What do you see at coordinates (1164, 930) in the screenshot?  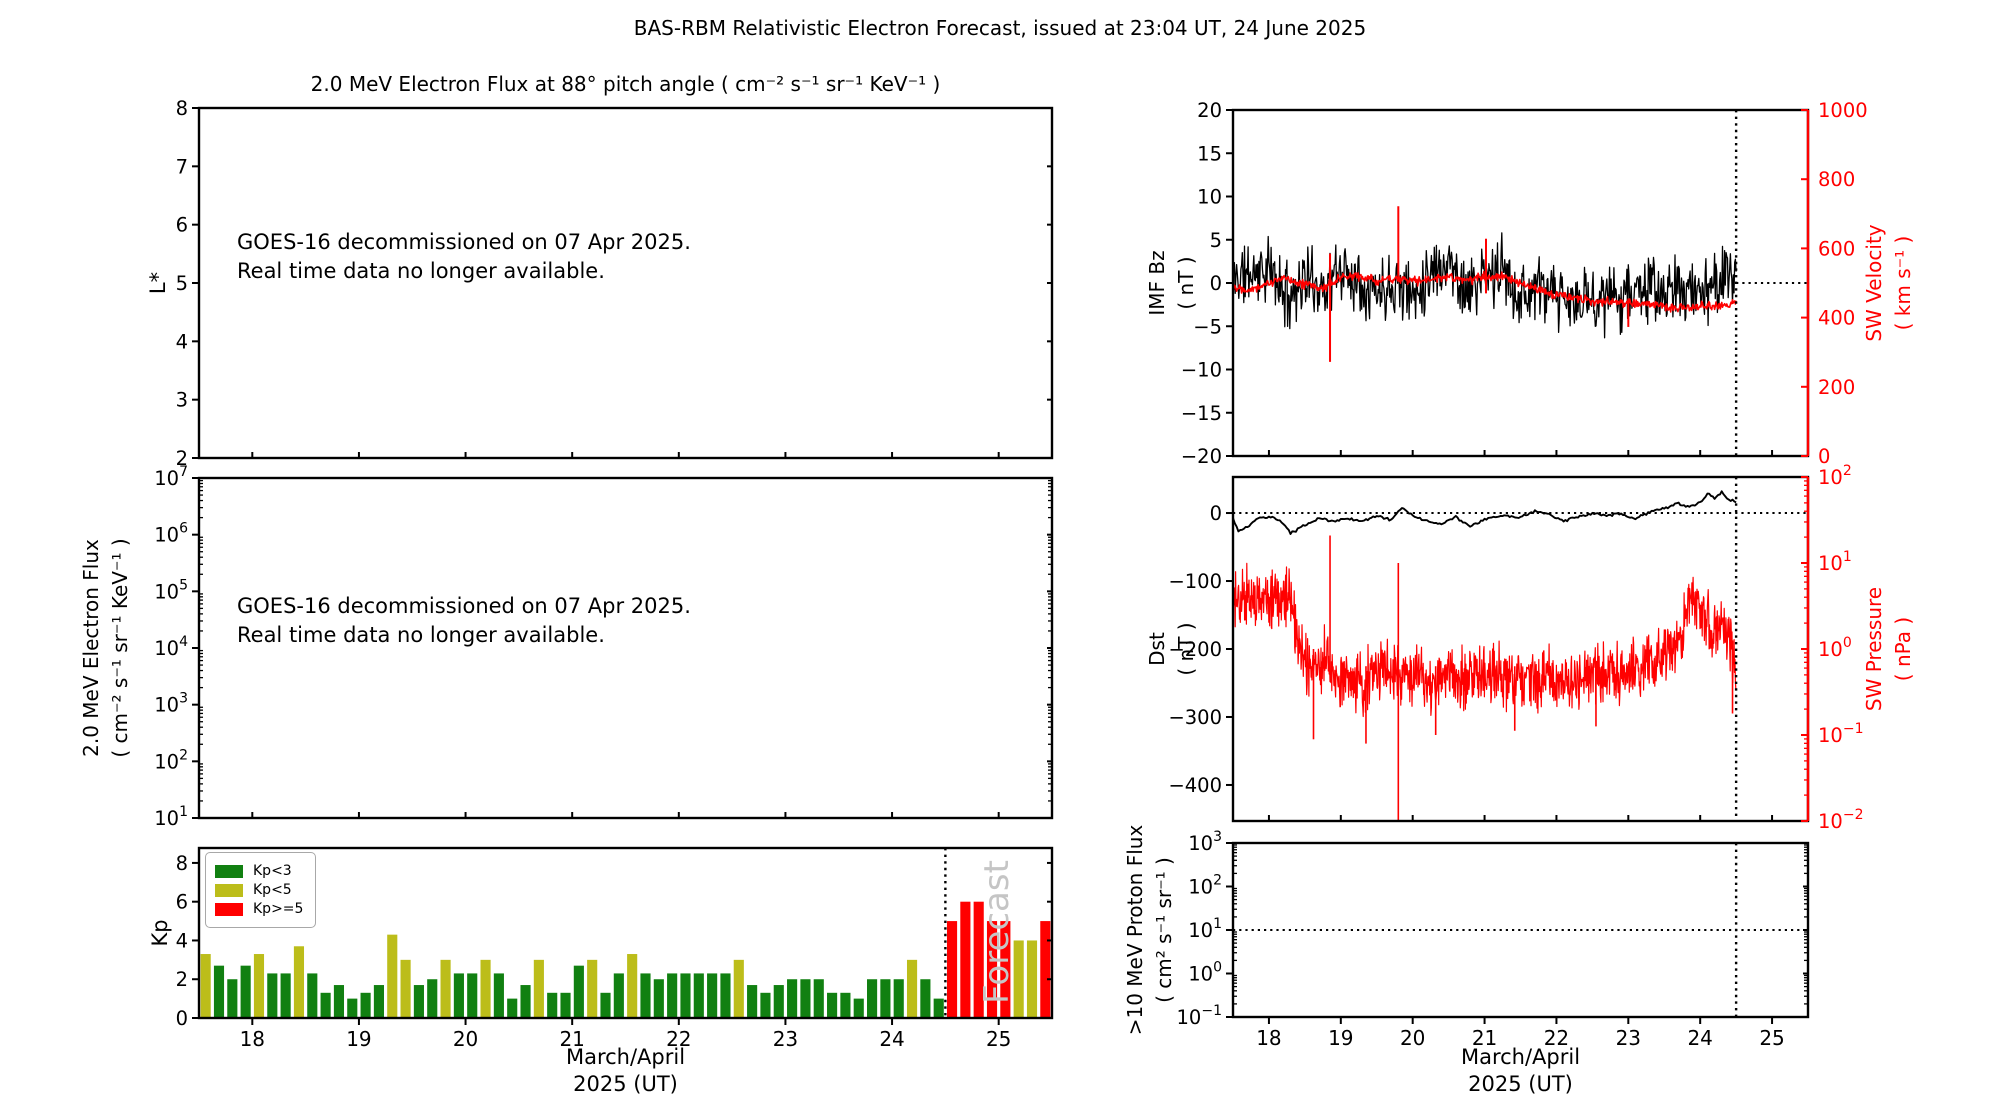 I see `y-axis-label-proton-line2: ( cm² s⁻¹ sr⁻¹ )` at bounding box center [1164, 930].